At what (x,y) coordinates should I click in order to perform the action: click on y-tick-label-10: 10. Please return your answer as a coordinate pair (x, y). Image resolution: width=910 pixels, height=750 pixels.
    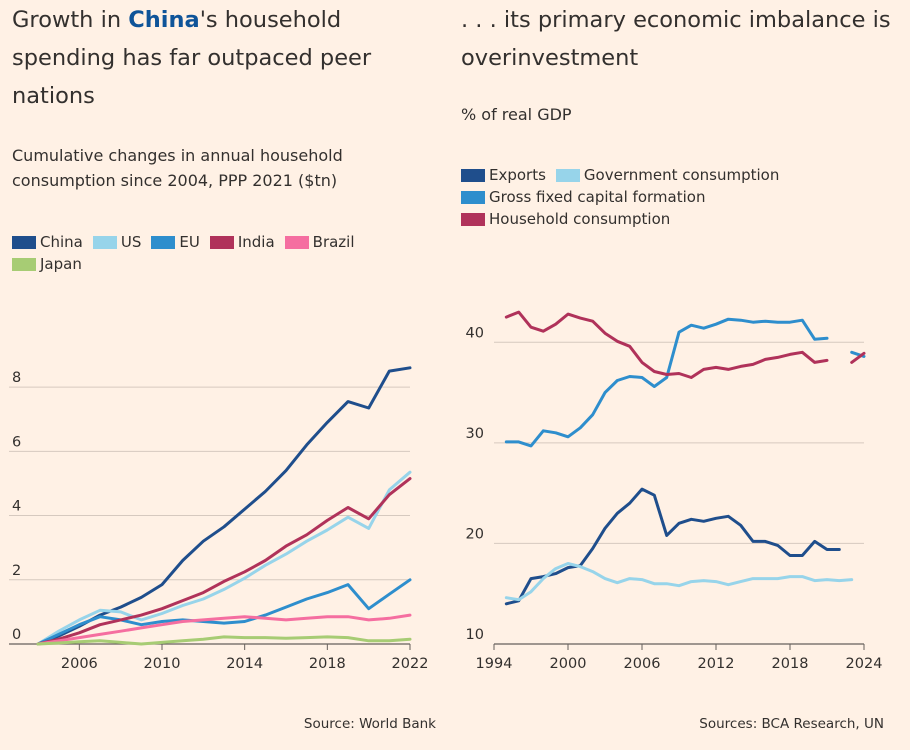
    Looking at the image, I should click on (475, 635).